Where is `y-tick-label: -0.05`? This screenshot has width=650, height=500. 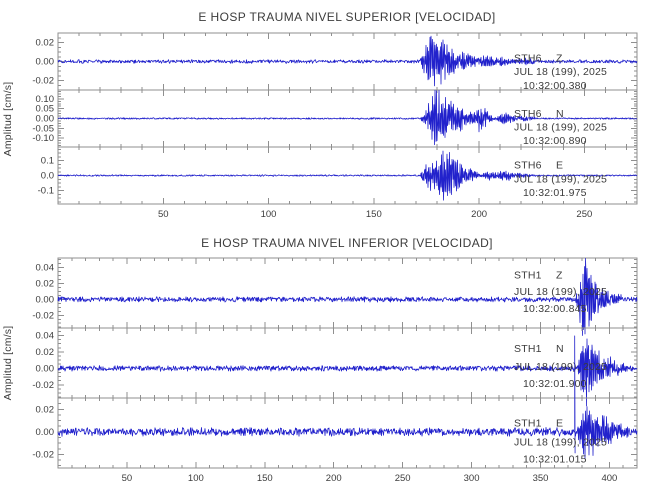 y-tick-label: -0.05 is located at coordinates (43, 128).